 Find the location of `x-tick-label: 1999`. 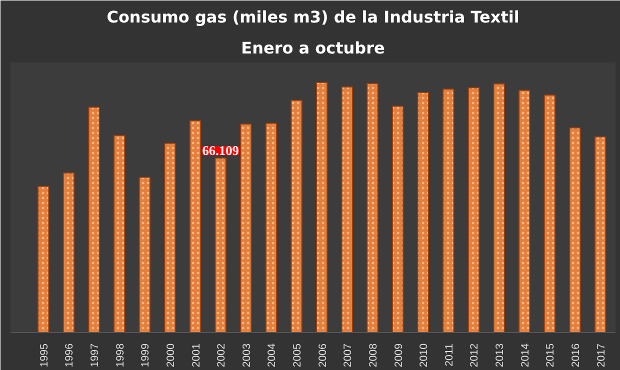

x-tick-label: 1999 is located at coordinates (146, 355).